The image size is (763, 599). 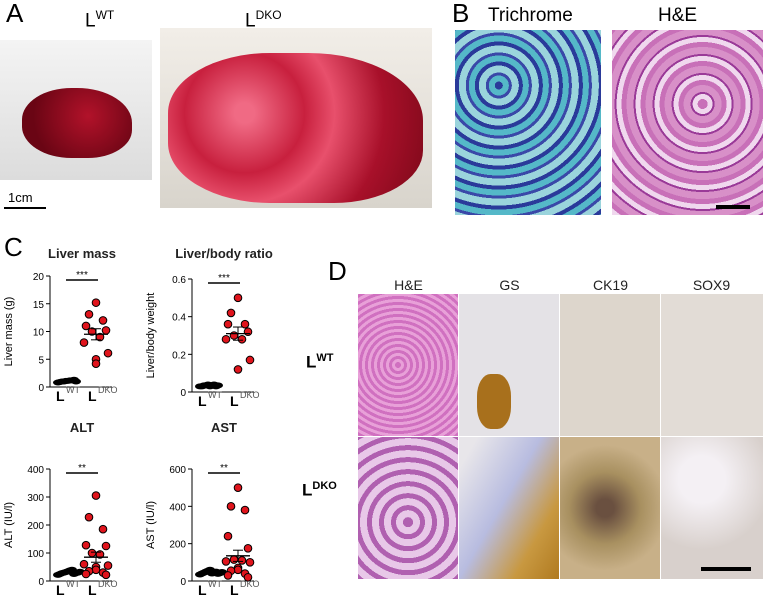 I want to click on sox9-wt, so click(x=712, y=365).